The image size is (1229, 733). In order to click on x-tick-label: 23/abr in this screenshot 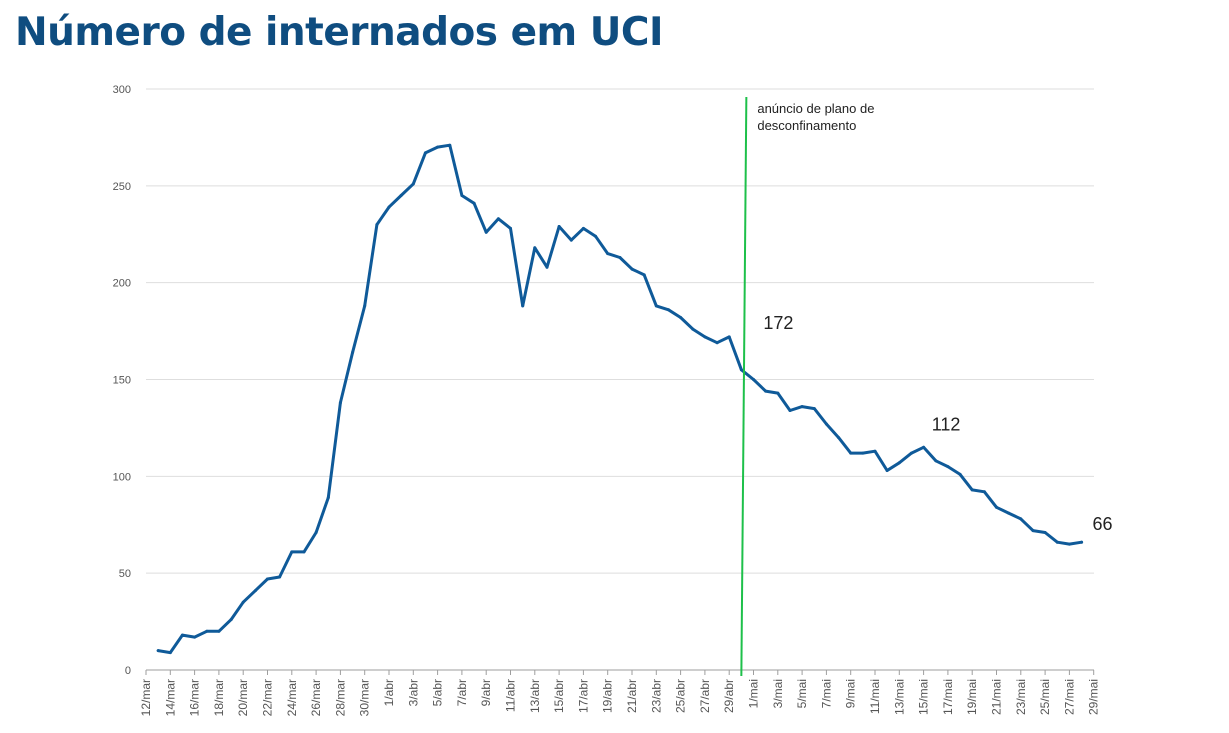, I will do `click(656, 696)`.